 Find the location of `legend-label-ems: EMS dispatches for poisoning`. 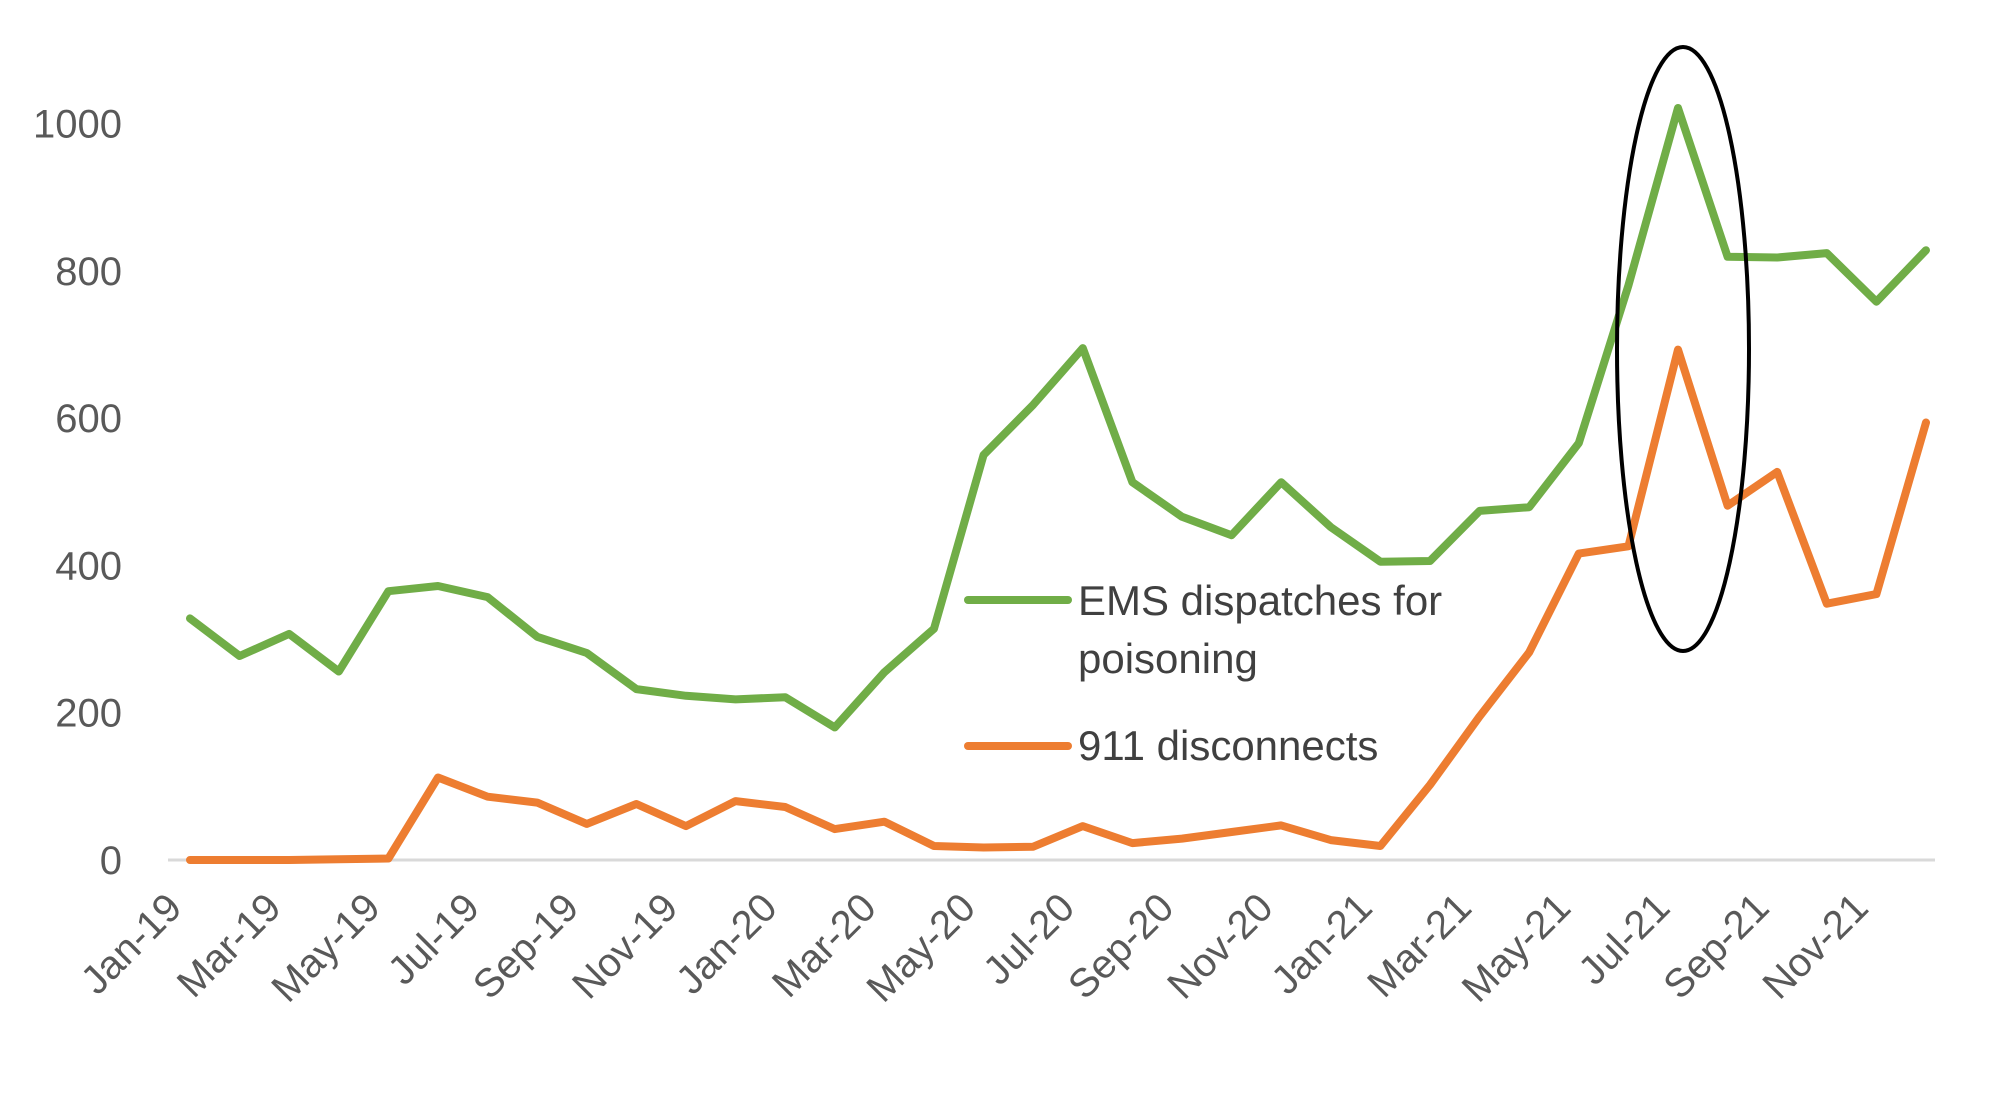

legend-label-ems: EMS dispatches for poisoning is located at coordinates (1266, 629).